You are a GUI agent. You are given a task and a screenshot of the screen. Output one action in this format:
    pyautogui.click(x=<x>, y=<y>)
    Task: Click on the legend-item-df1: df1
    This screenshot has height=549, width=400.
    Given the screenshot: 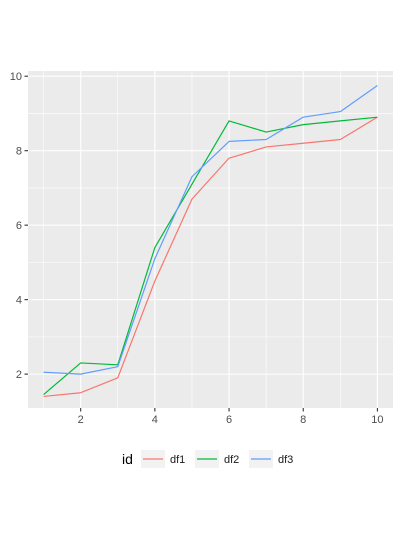 What is the action you would take?
    pyautogui.click(x=163, y=459)
    